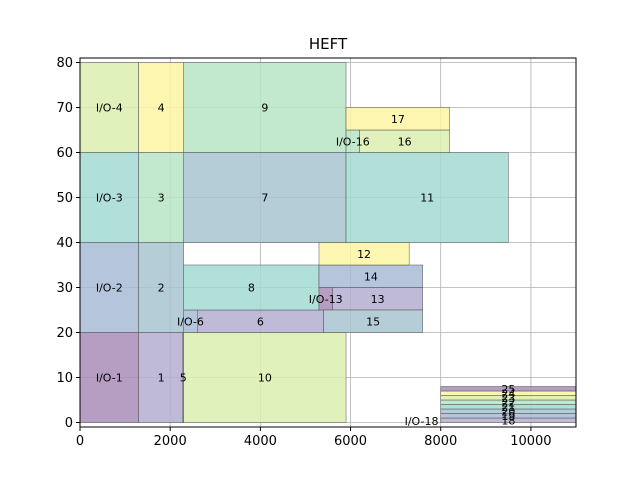  I want to click on bar-label: 18, so click(508, 420).